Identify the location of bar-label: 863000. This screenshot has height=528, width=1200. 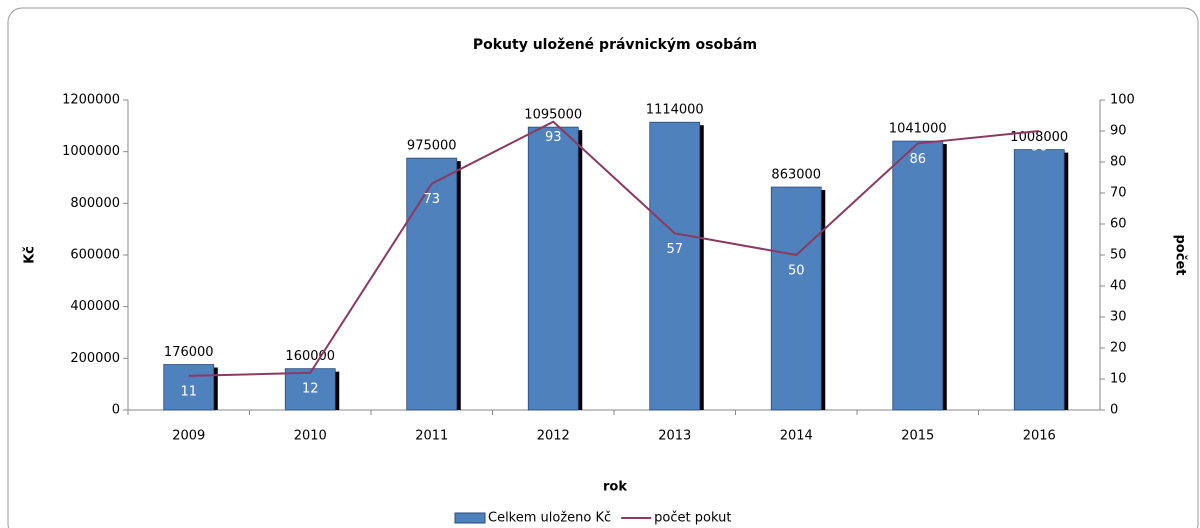
(796, 175).